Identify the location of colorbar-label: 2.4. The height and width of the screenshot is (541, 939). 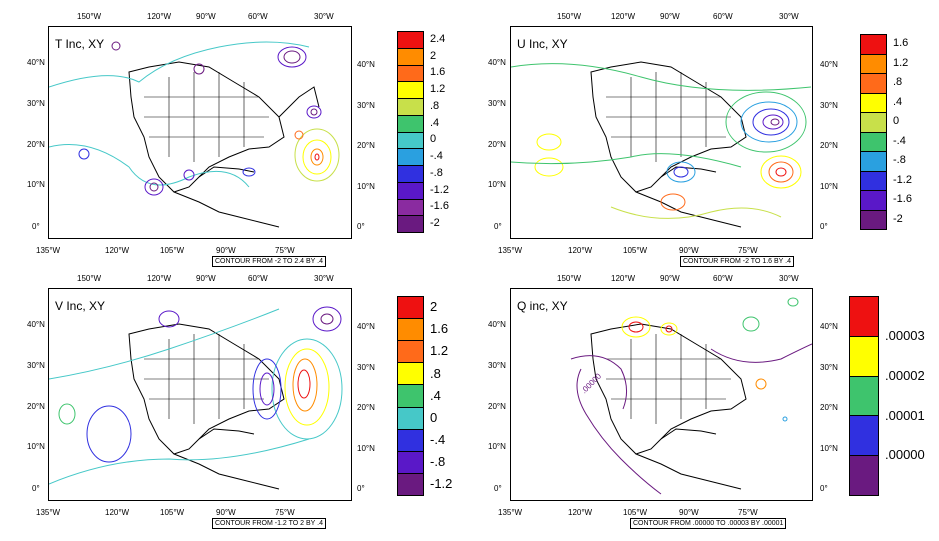
(438, 38).